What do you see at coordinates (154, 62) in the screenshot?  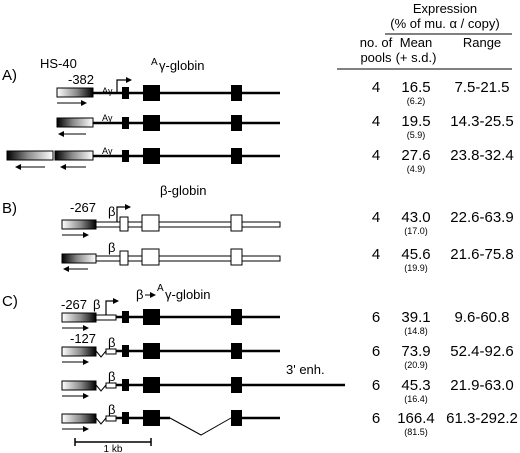 I see `panel-a-title-sup: A` at bounding box center [154, 62].